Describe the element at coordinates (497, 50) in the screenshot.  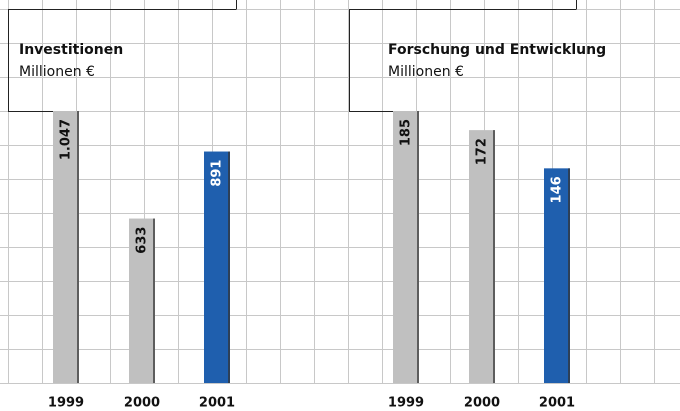
I see `chart-title: Forschung und Entwicklung` at that location.